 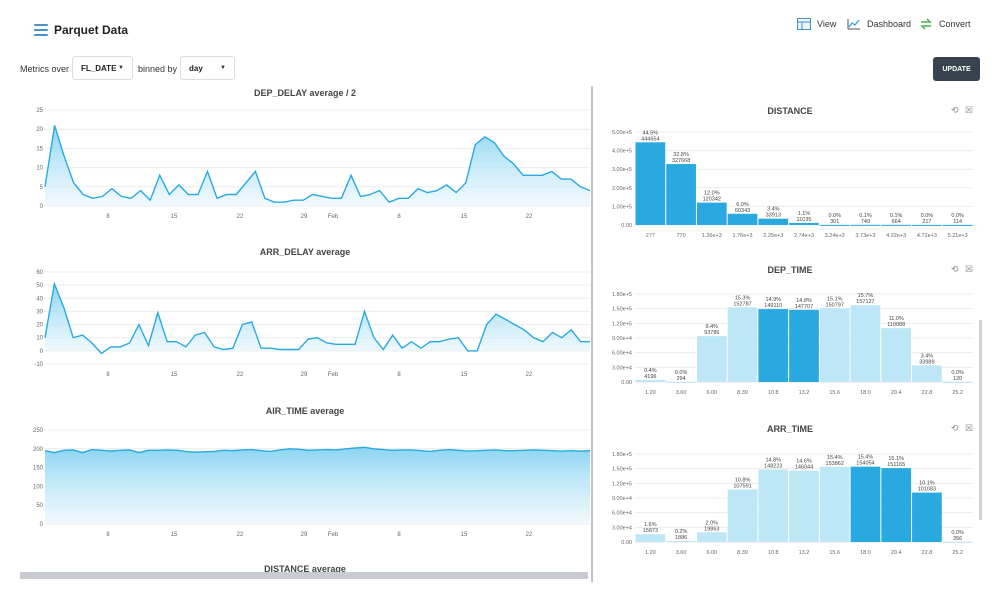 What do you see at coordinates (853, 24) in the screenshot?
I see `line-chart-icon` at bounding box center [853, 24].